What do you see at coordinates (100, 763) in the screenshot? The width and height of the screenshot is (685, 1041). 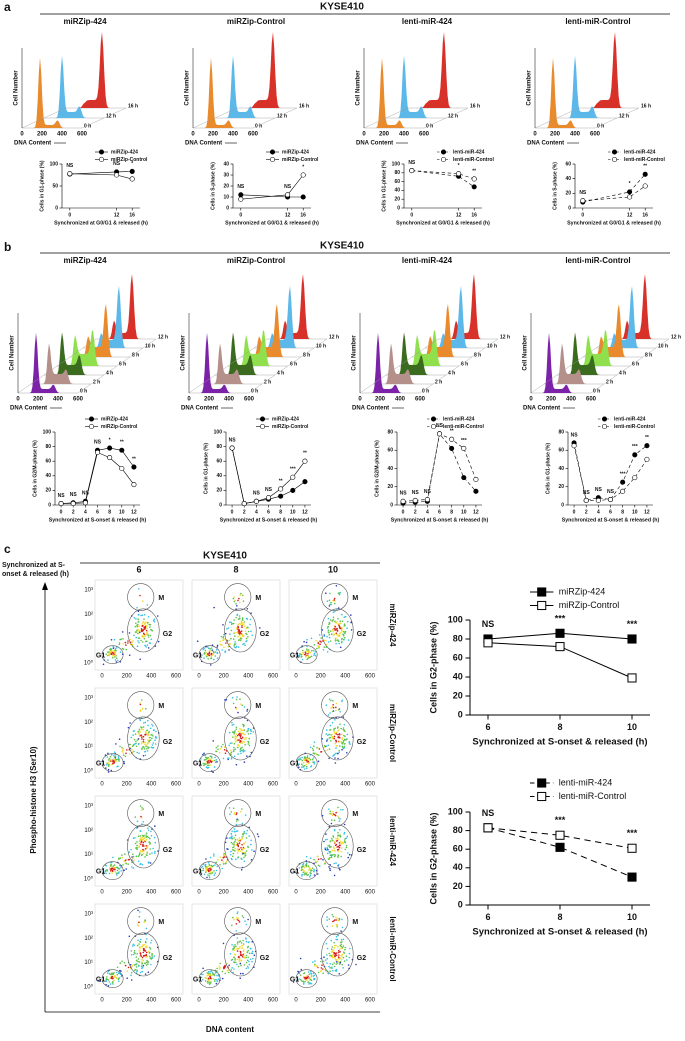 I see `gate-label: G1` at bounding box center [100, 763].